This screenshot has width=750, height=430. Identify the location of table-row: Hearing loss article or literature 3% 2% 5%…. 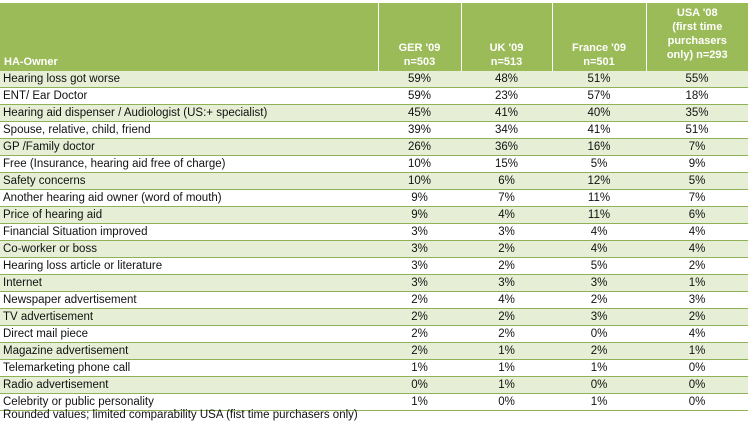
(374, 266).